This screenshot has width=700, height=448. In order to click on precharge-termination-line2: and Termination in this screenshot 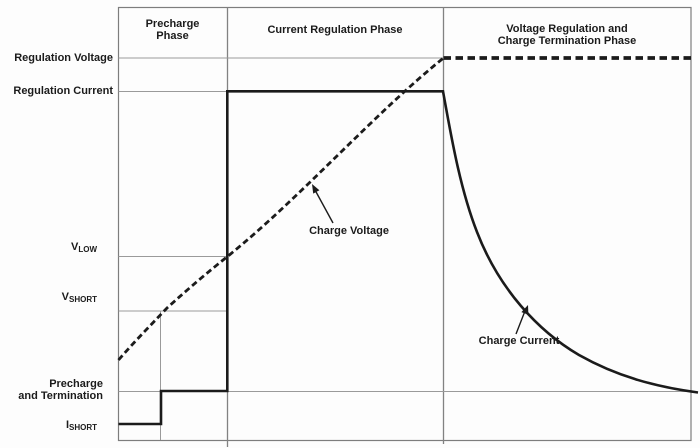, I will do `click(60, 396)`.